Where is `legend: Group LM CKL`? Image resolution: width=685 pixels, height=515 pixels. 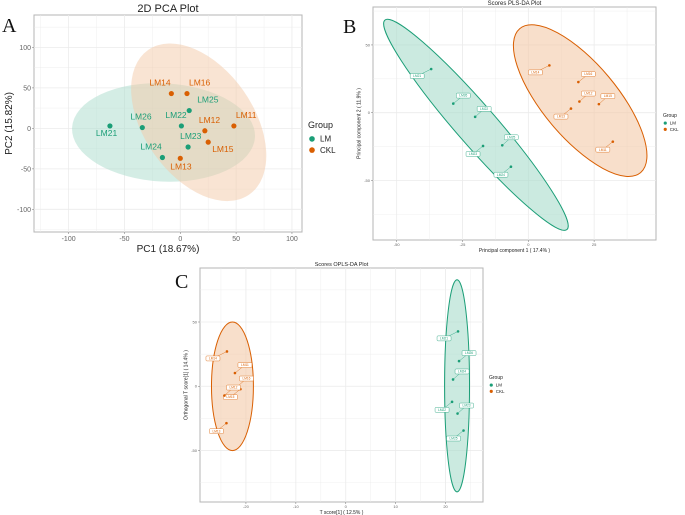 legend: Group LM CKL is located at coordinates (322, 137).